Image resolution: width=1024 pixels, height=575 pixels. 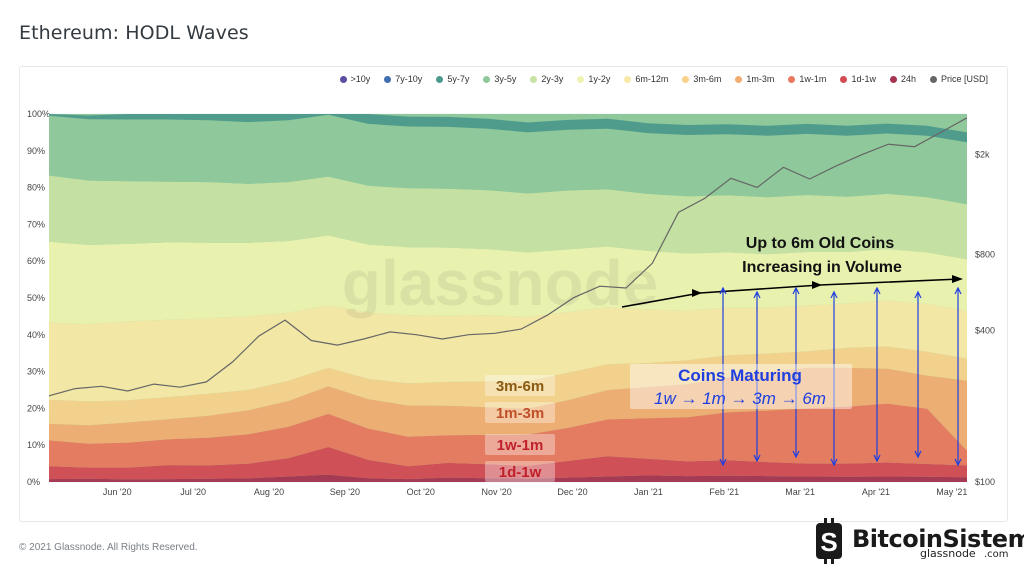 I want to click on legend-item: 24h, so click(x=902, y=79).